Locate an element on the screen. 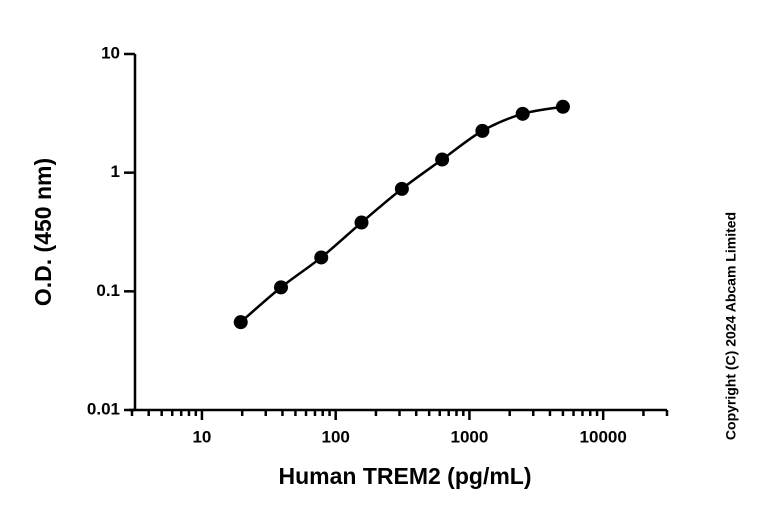  x-tick-label: 100 is located at coordinates (335, 436).